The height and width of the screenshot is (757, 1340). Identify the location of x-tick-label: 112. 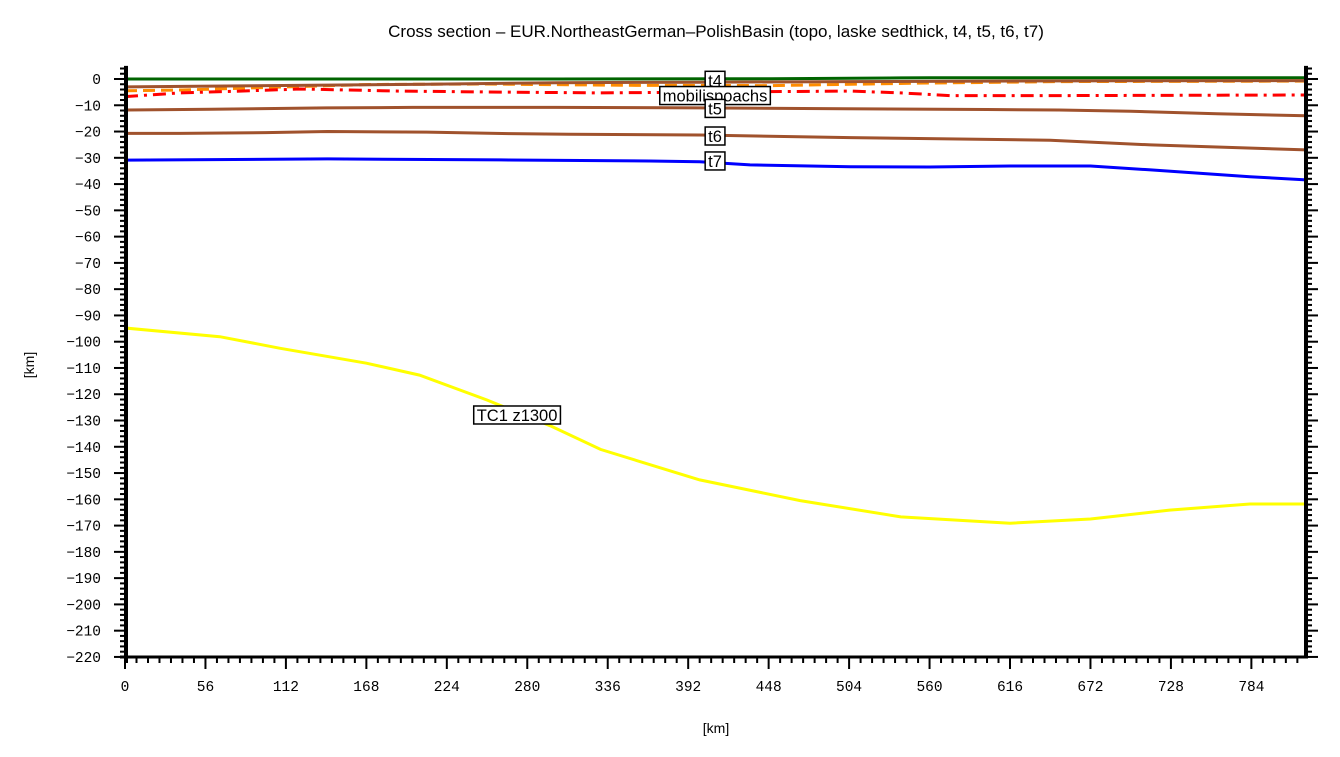
(286, 688).